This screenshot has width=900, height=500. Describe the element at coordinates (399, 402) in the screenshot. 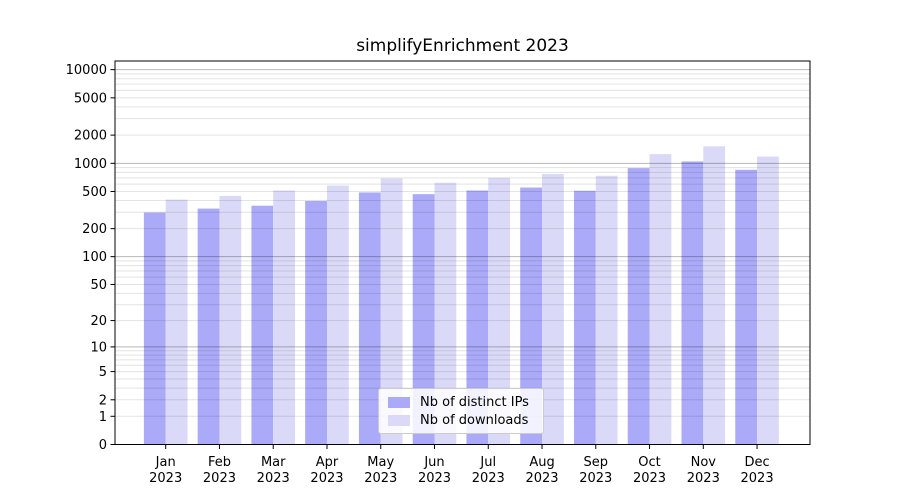

I see `legend-swatch-distinct-ips` at that location.